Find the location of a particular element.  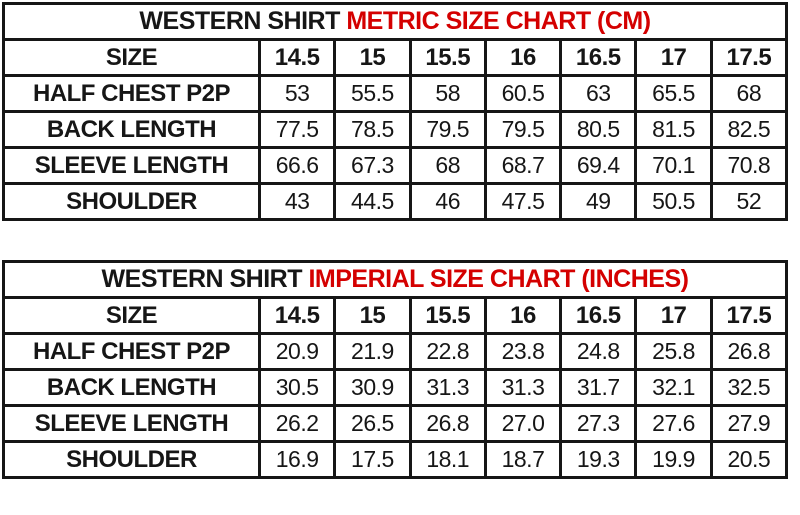

measurement-value: 46 is located at coordinates (447, 201).